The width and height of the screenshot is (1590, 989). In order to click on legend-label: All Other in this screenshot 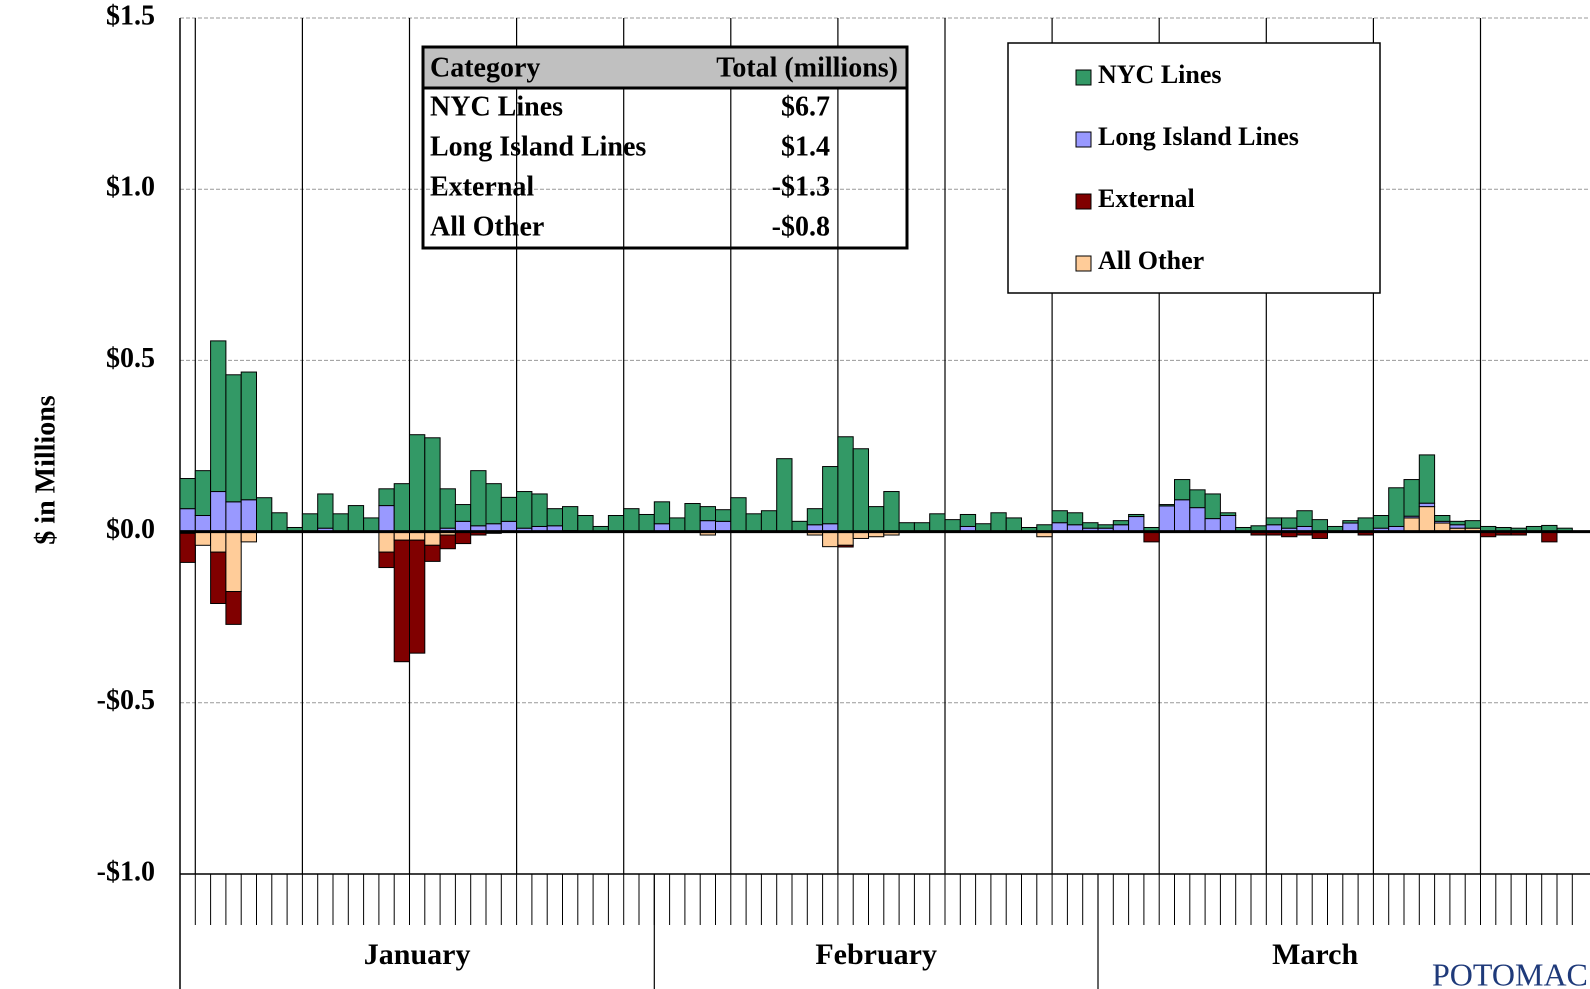, I will do `click(1151, 260)`.